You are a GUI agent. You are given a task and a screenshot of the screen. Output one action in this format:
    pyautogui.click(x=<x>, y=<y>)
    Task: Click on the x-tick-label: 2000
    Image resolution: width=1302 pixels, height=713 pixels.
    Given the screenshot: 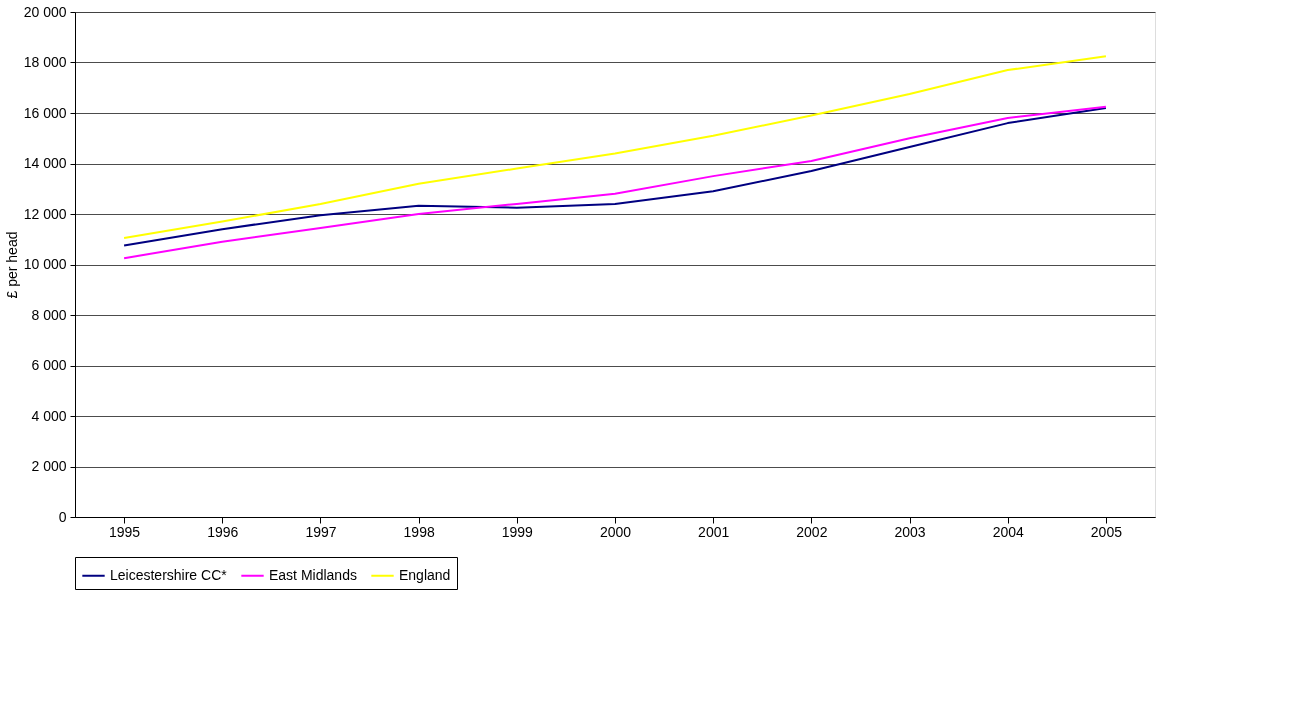 What is the action you would take?
    pyautogui.click(x=615, y=531)
    